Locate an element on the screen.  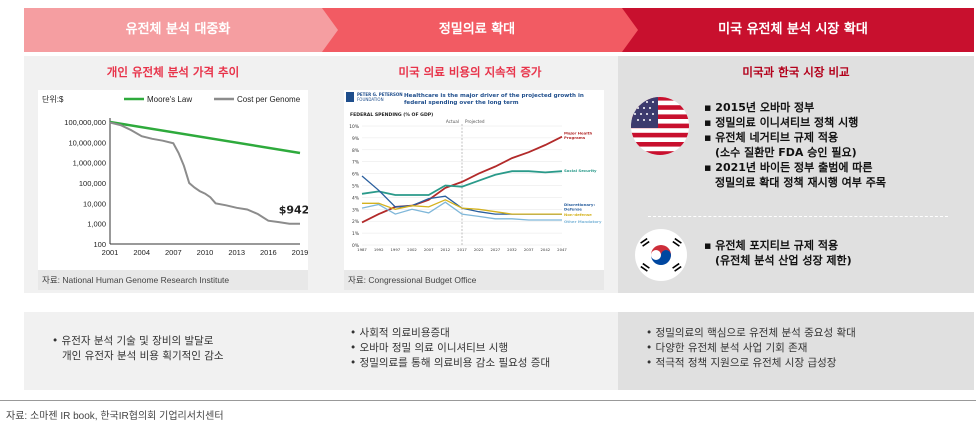
series-end-label: Major Health is located at coordinates (578, 133).